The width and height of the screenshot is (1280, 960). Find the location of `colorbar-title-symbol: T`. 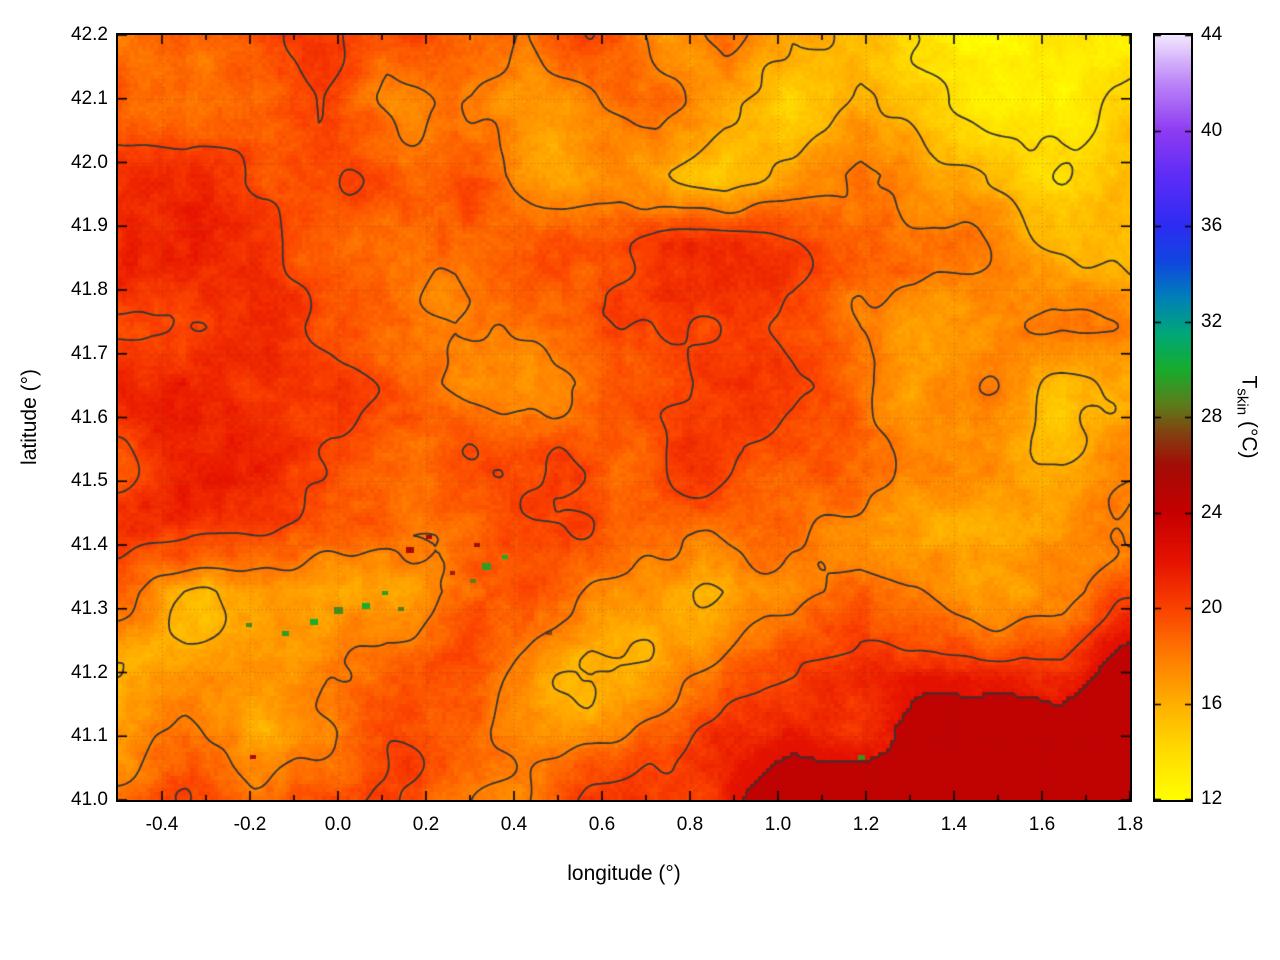

colorbar-title-symbol: T is located at coordinates (1249, 382).